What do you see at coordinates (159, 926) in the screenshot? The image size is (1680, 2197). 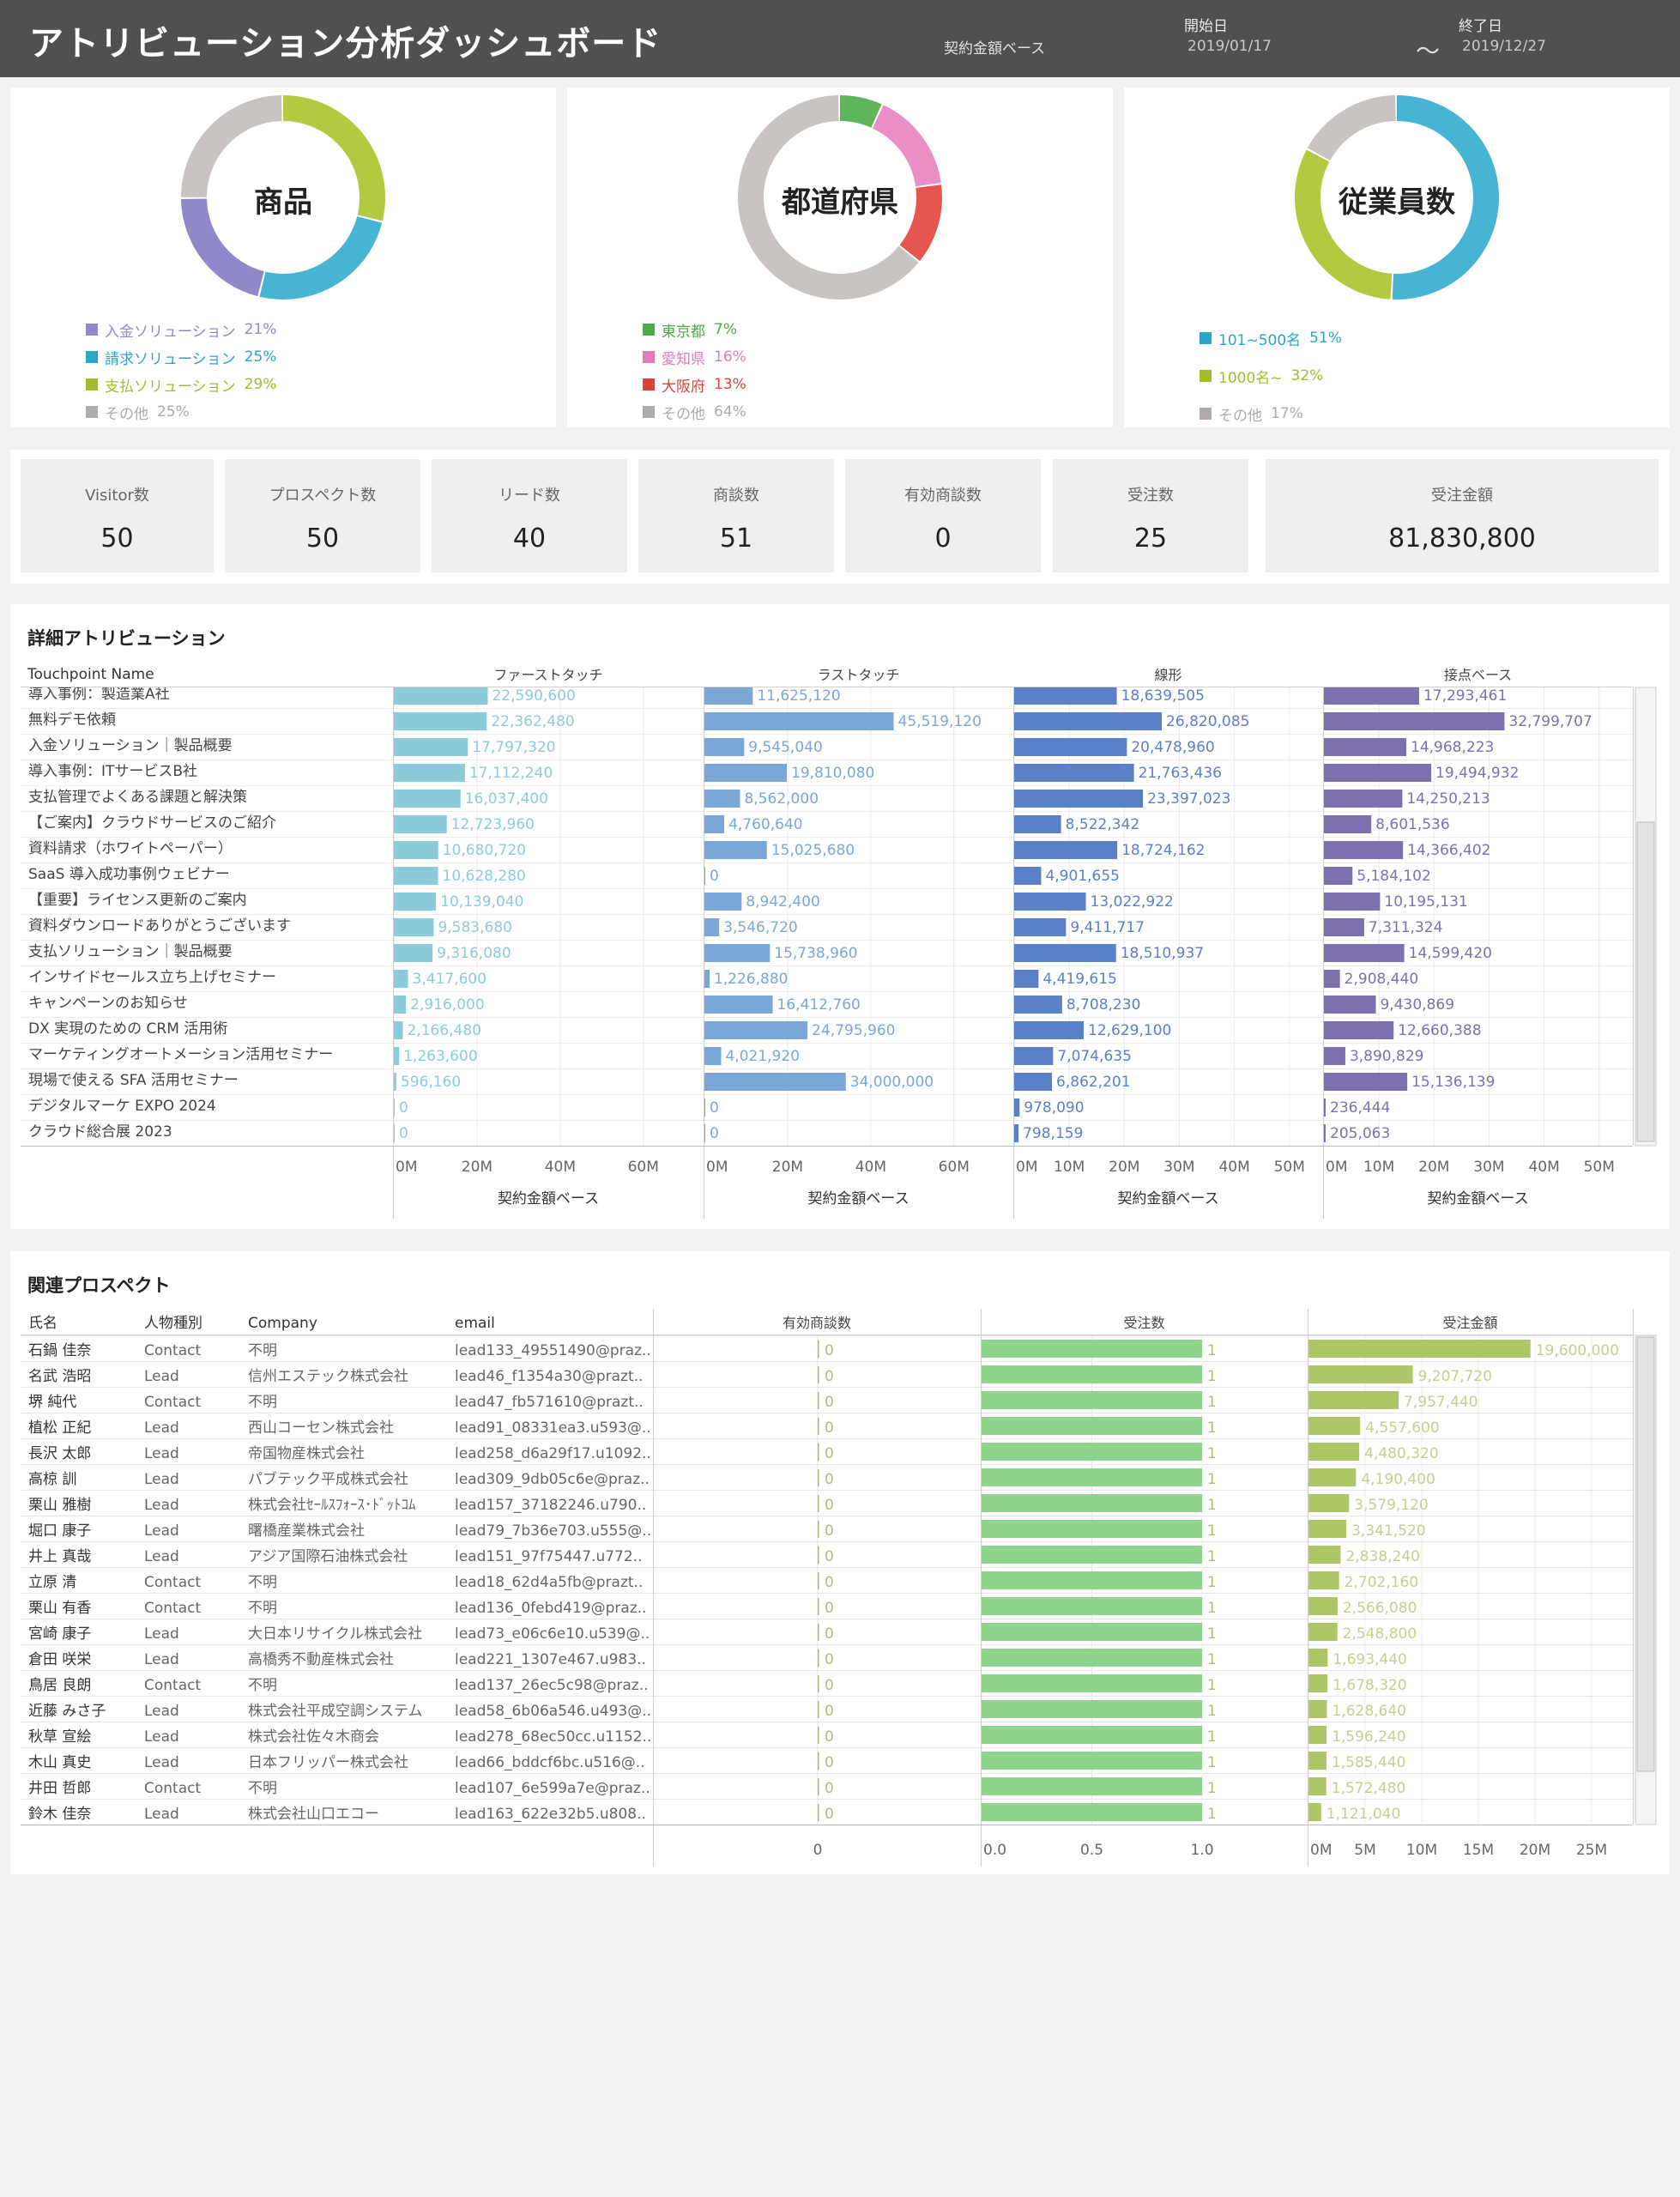 I see `touchpoint-label: 資料ダウンロードありがとうございます` at bounding box center [159, 926].